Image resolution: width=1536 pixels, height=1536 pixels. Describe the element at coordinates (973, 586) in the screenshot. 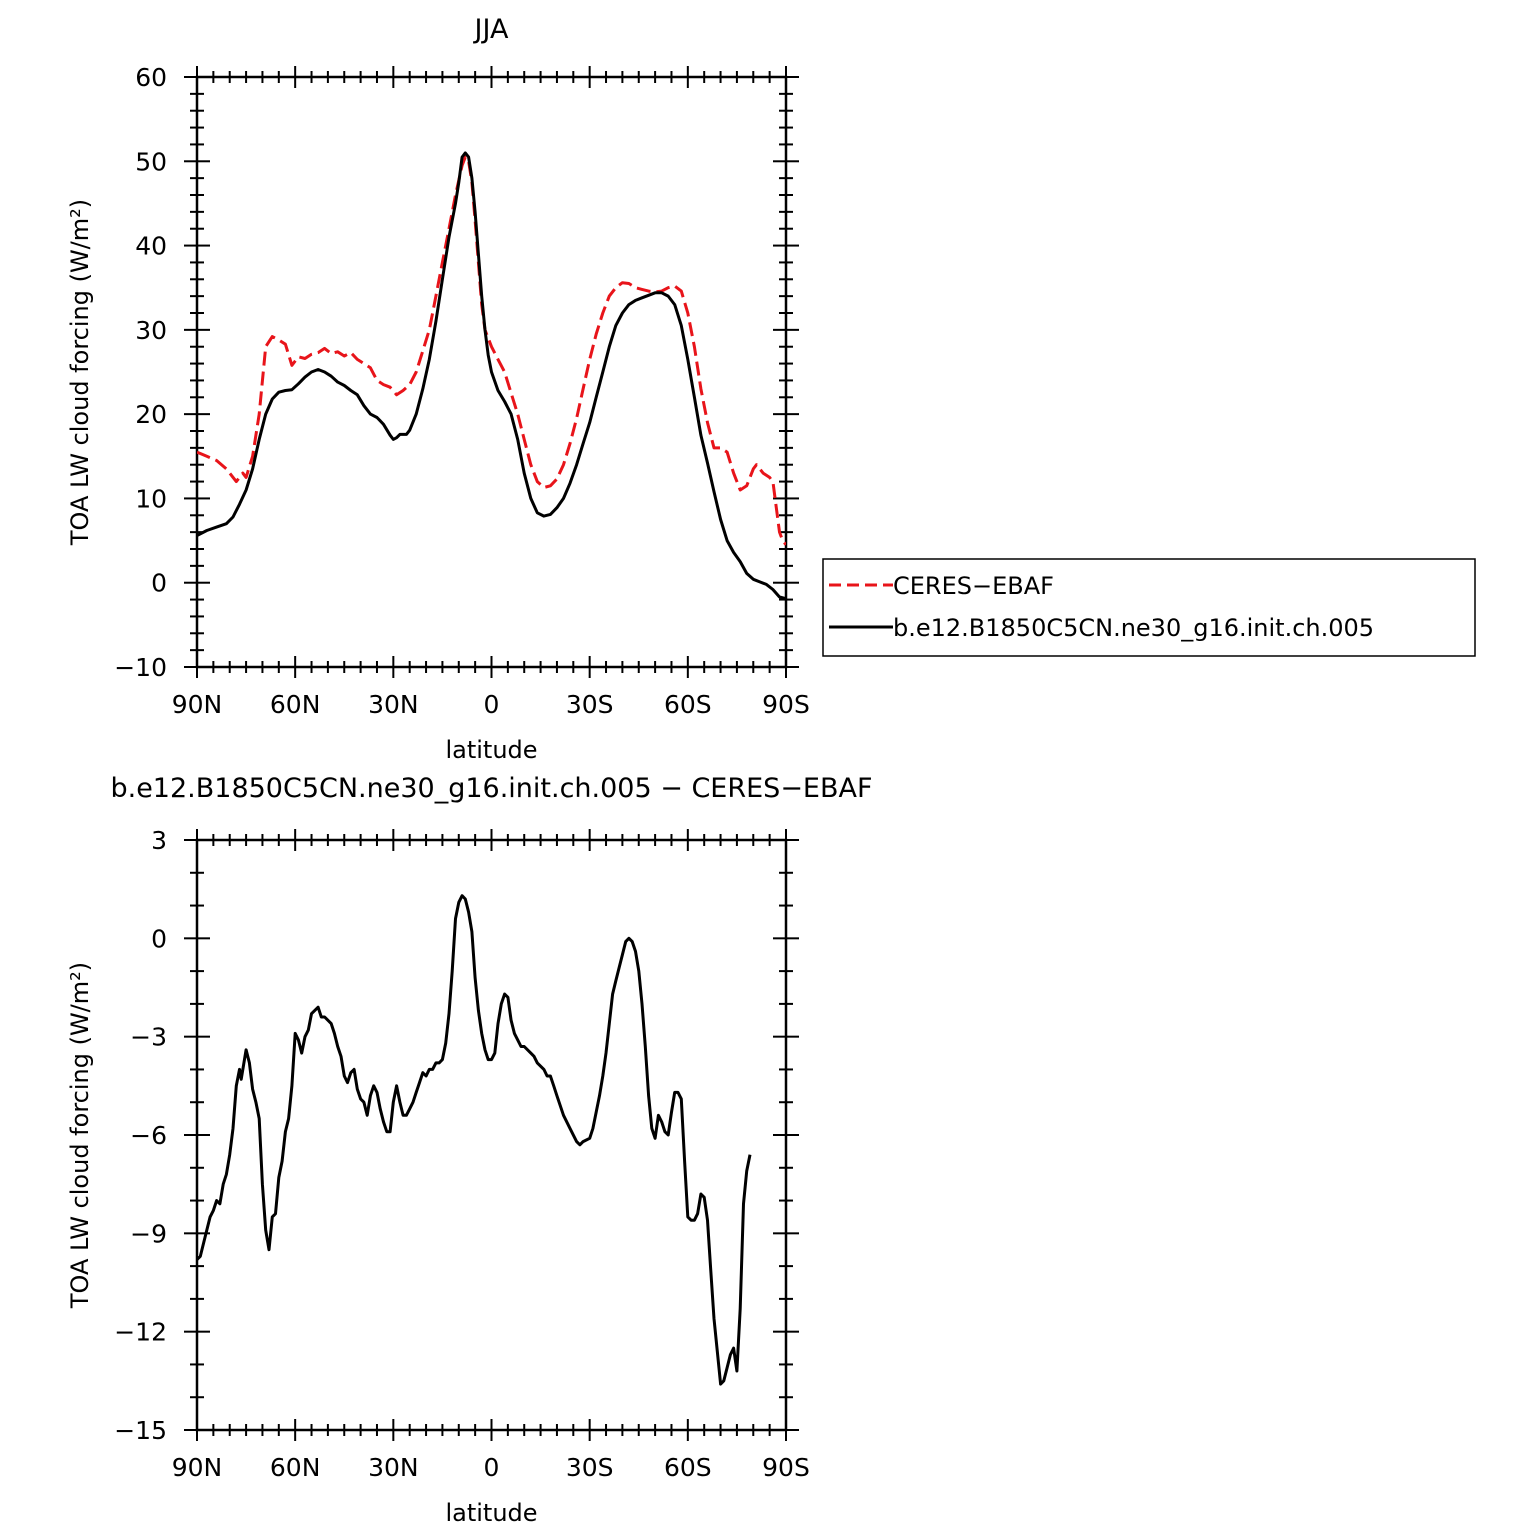

I see `legend-label-1: CERES−EBAF` at that location.